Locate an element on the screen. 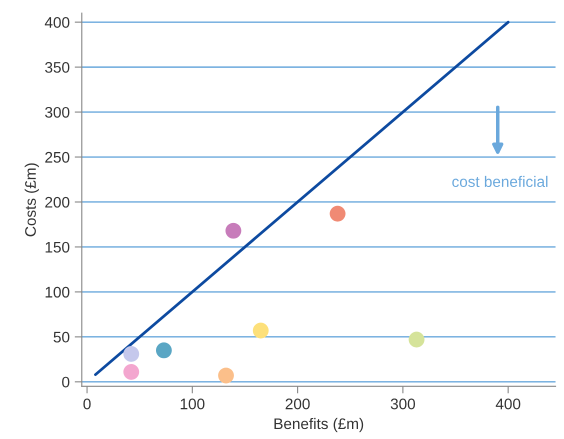 The height and width of the screenshot is (439, 564). annotation: cost beneficial is located at coordinates (500, 182).